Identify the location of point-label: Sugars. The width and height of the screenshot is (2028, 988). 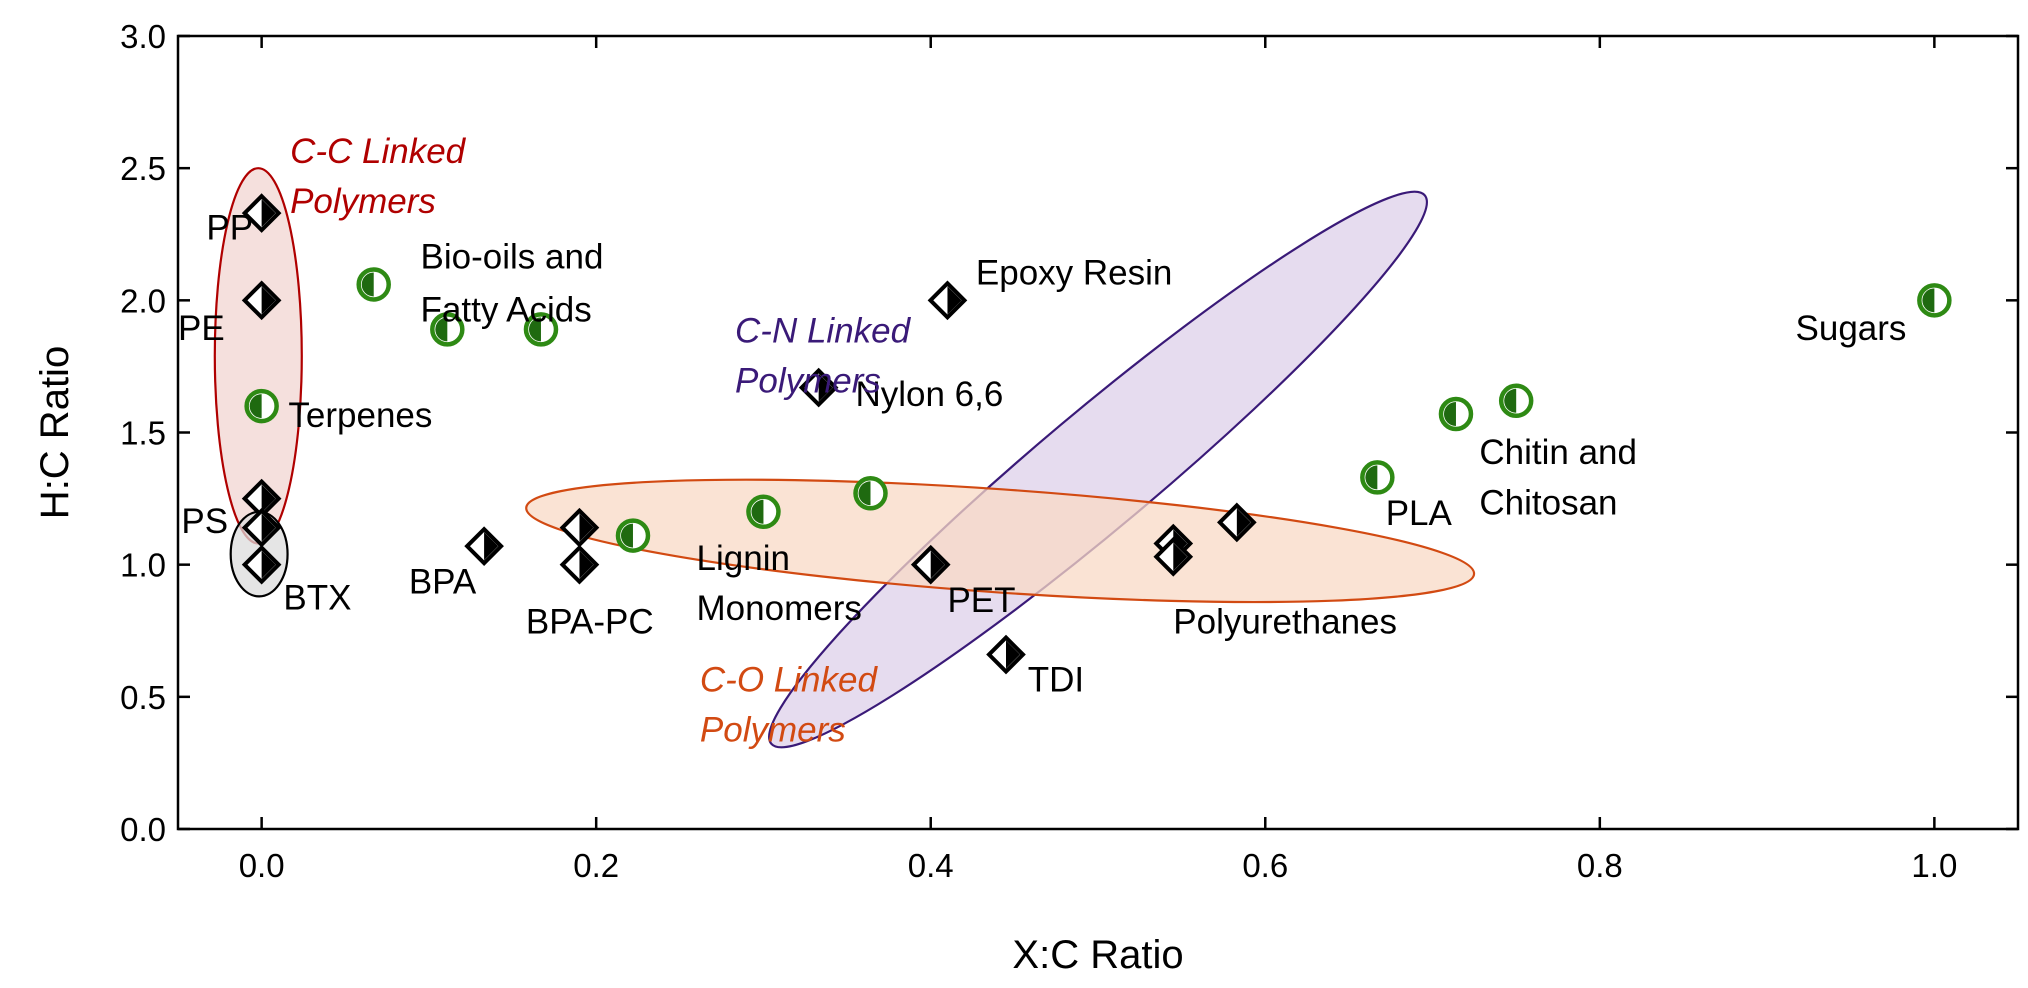
(1851, 328).